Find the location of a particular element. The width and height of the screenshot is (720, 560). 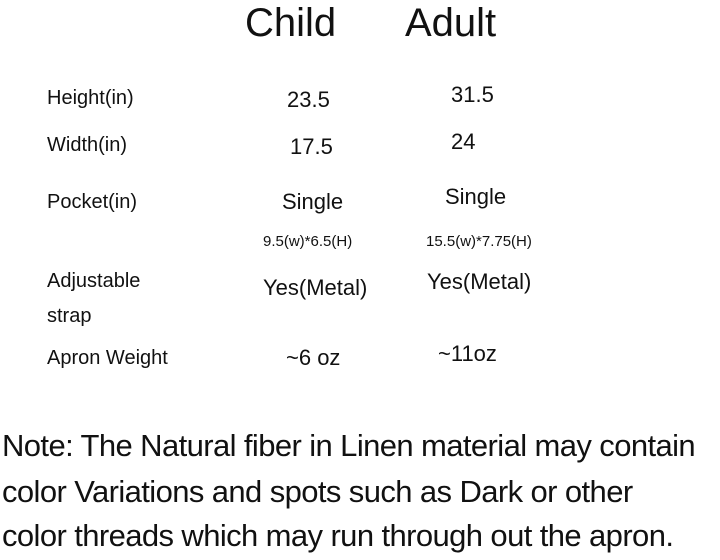

row-label-height: Height(in) is located at coordinates (90, 98).